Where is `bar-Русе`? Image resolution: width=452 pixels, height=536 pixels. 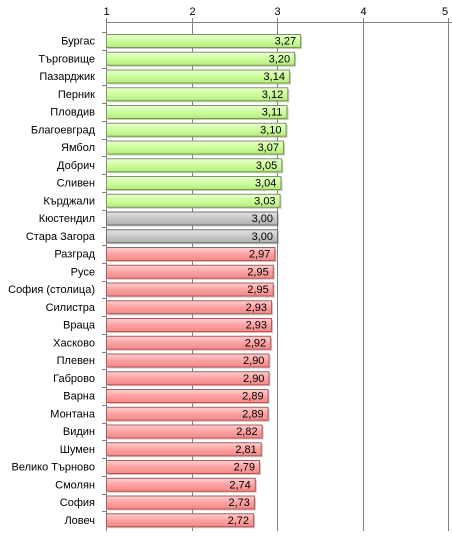
bar-Русе is located at coordinates (190, 271).